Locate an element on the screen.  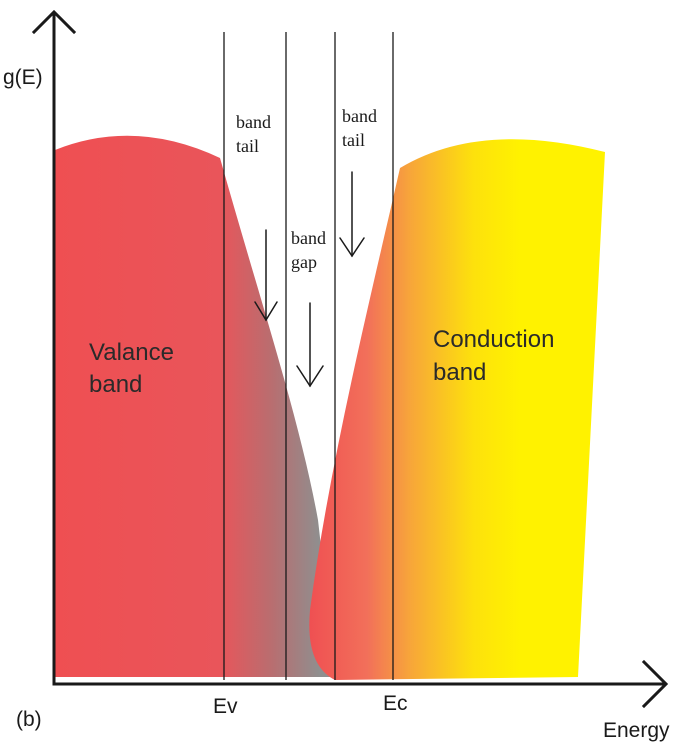
band-gap-label-line2: gap is located at coordinates (304, 262).